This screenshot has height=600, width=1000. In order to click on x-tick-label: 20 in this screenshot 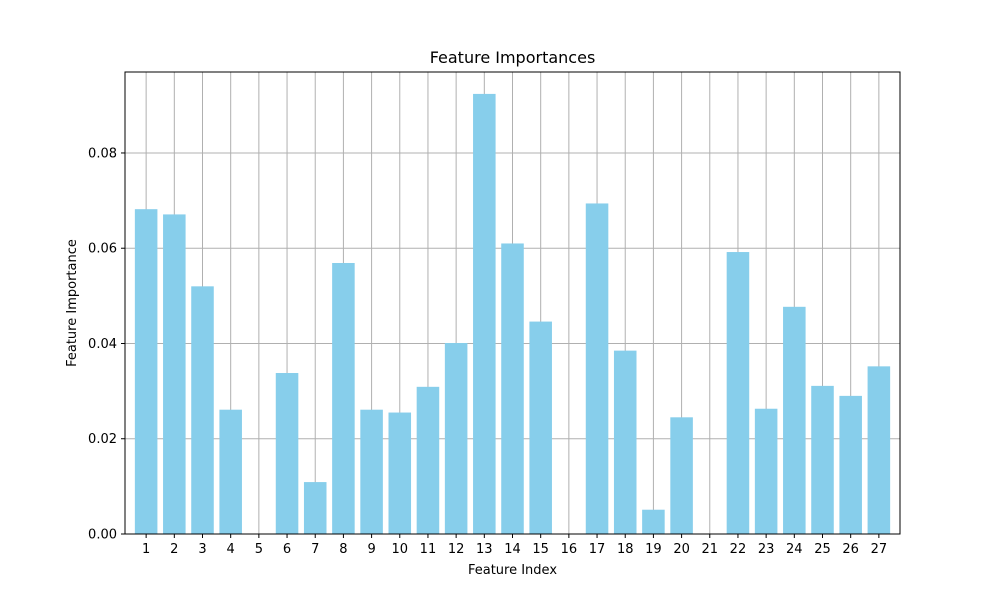, I will do `click(681, 549)`.